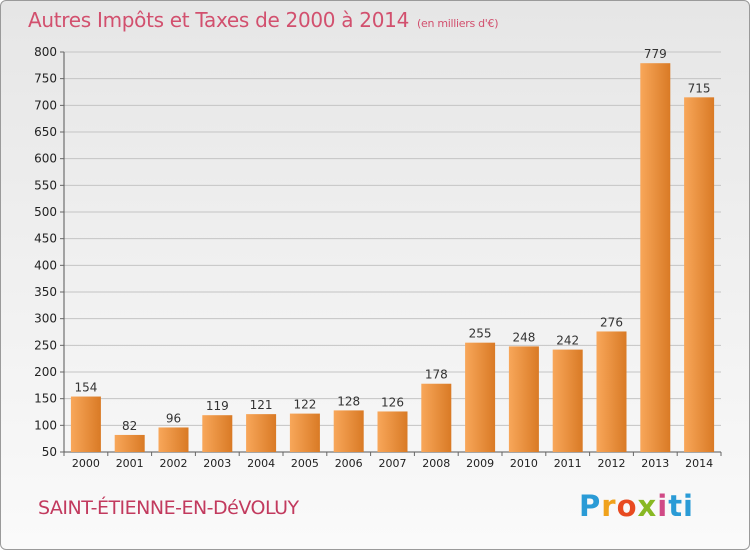 The height and width of the screenshot is (550, 750). I want to click on x-tick-label-2001: 2001, so click(130, 463).